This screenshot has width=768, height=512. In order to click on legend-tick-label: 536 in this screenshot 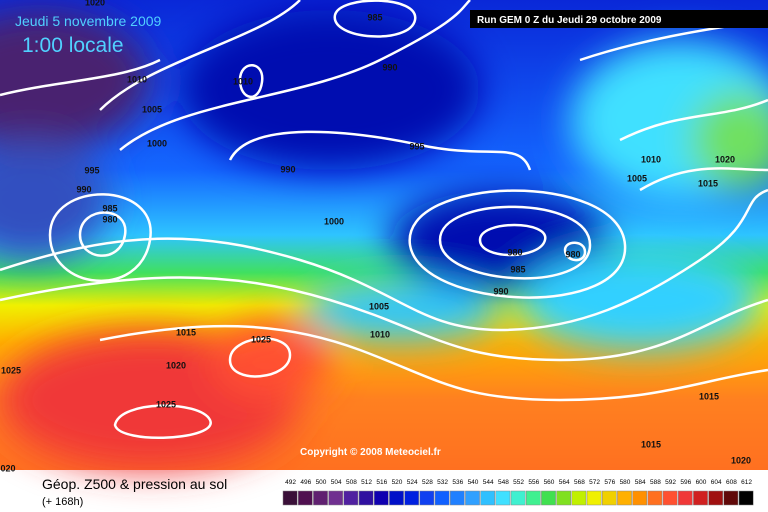, I will do `click(457, 482)`.